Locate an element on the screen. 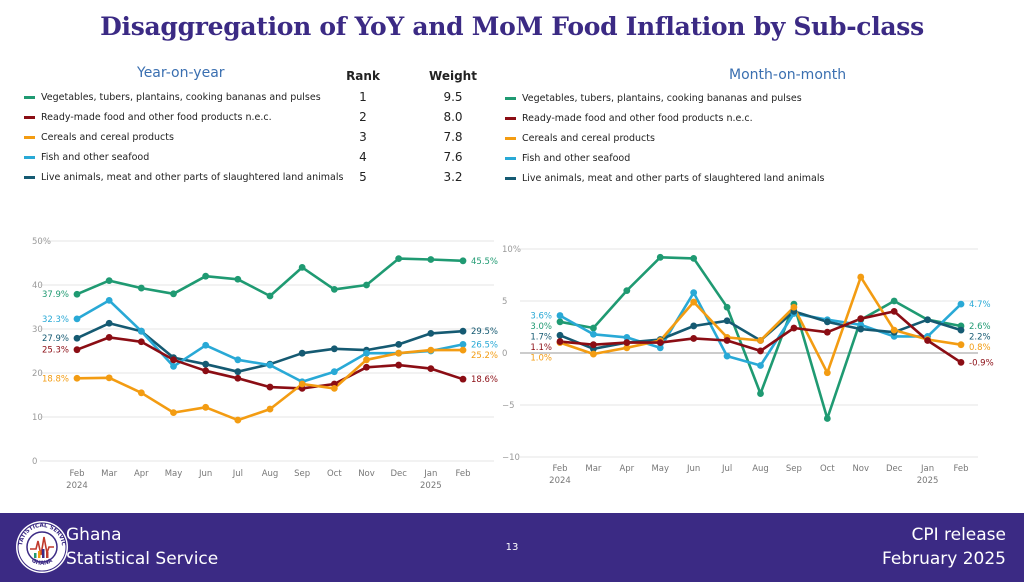 This screenshot has height=582, width=1024. series-line is located at coordinates (760, 325).